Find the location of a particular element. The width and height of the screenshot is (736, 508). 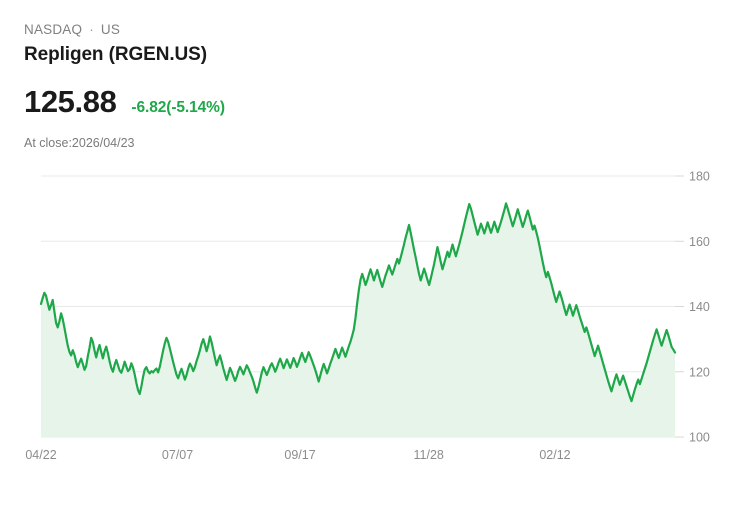

y-axis-label: 100 is located at coordinates (699, 438).